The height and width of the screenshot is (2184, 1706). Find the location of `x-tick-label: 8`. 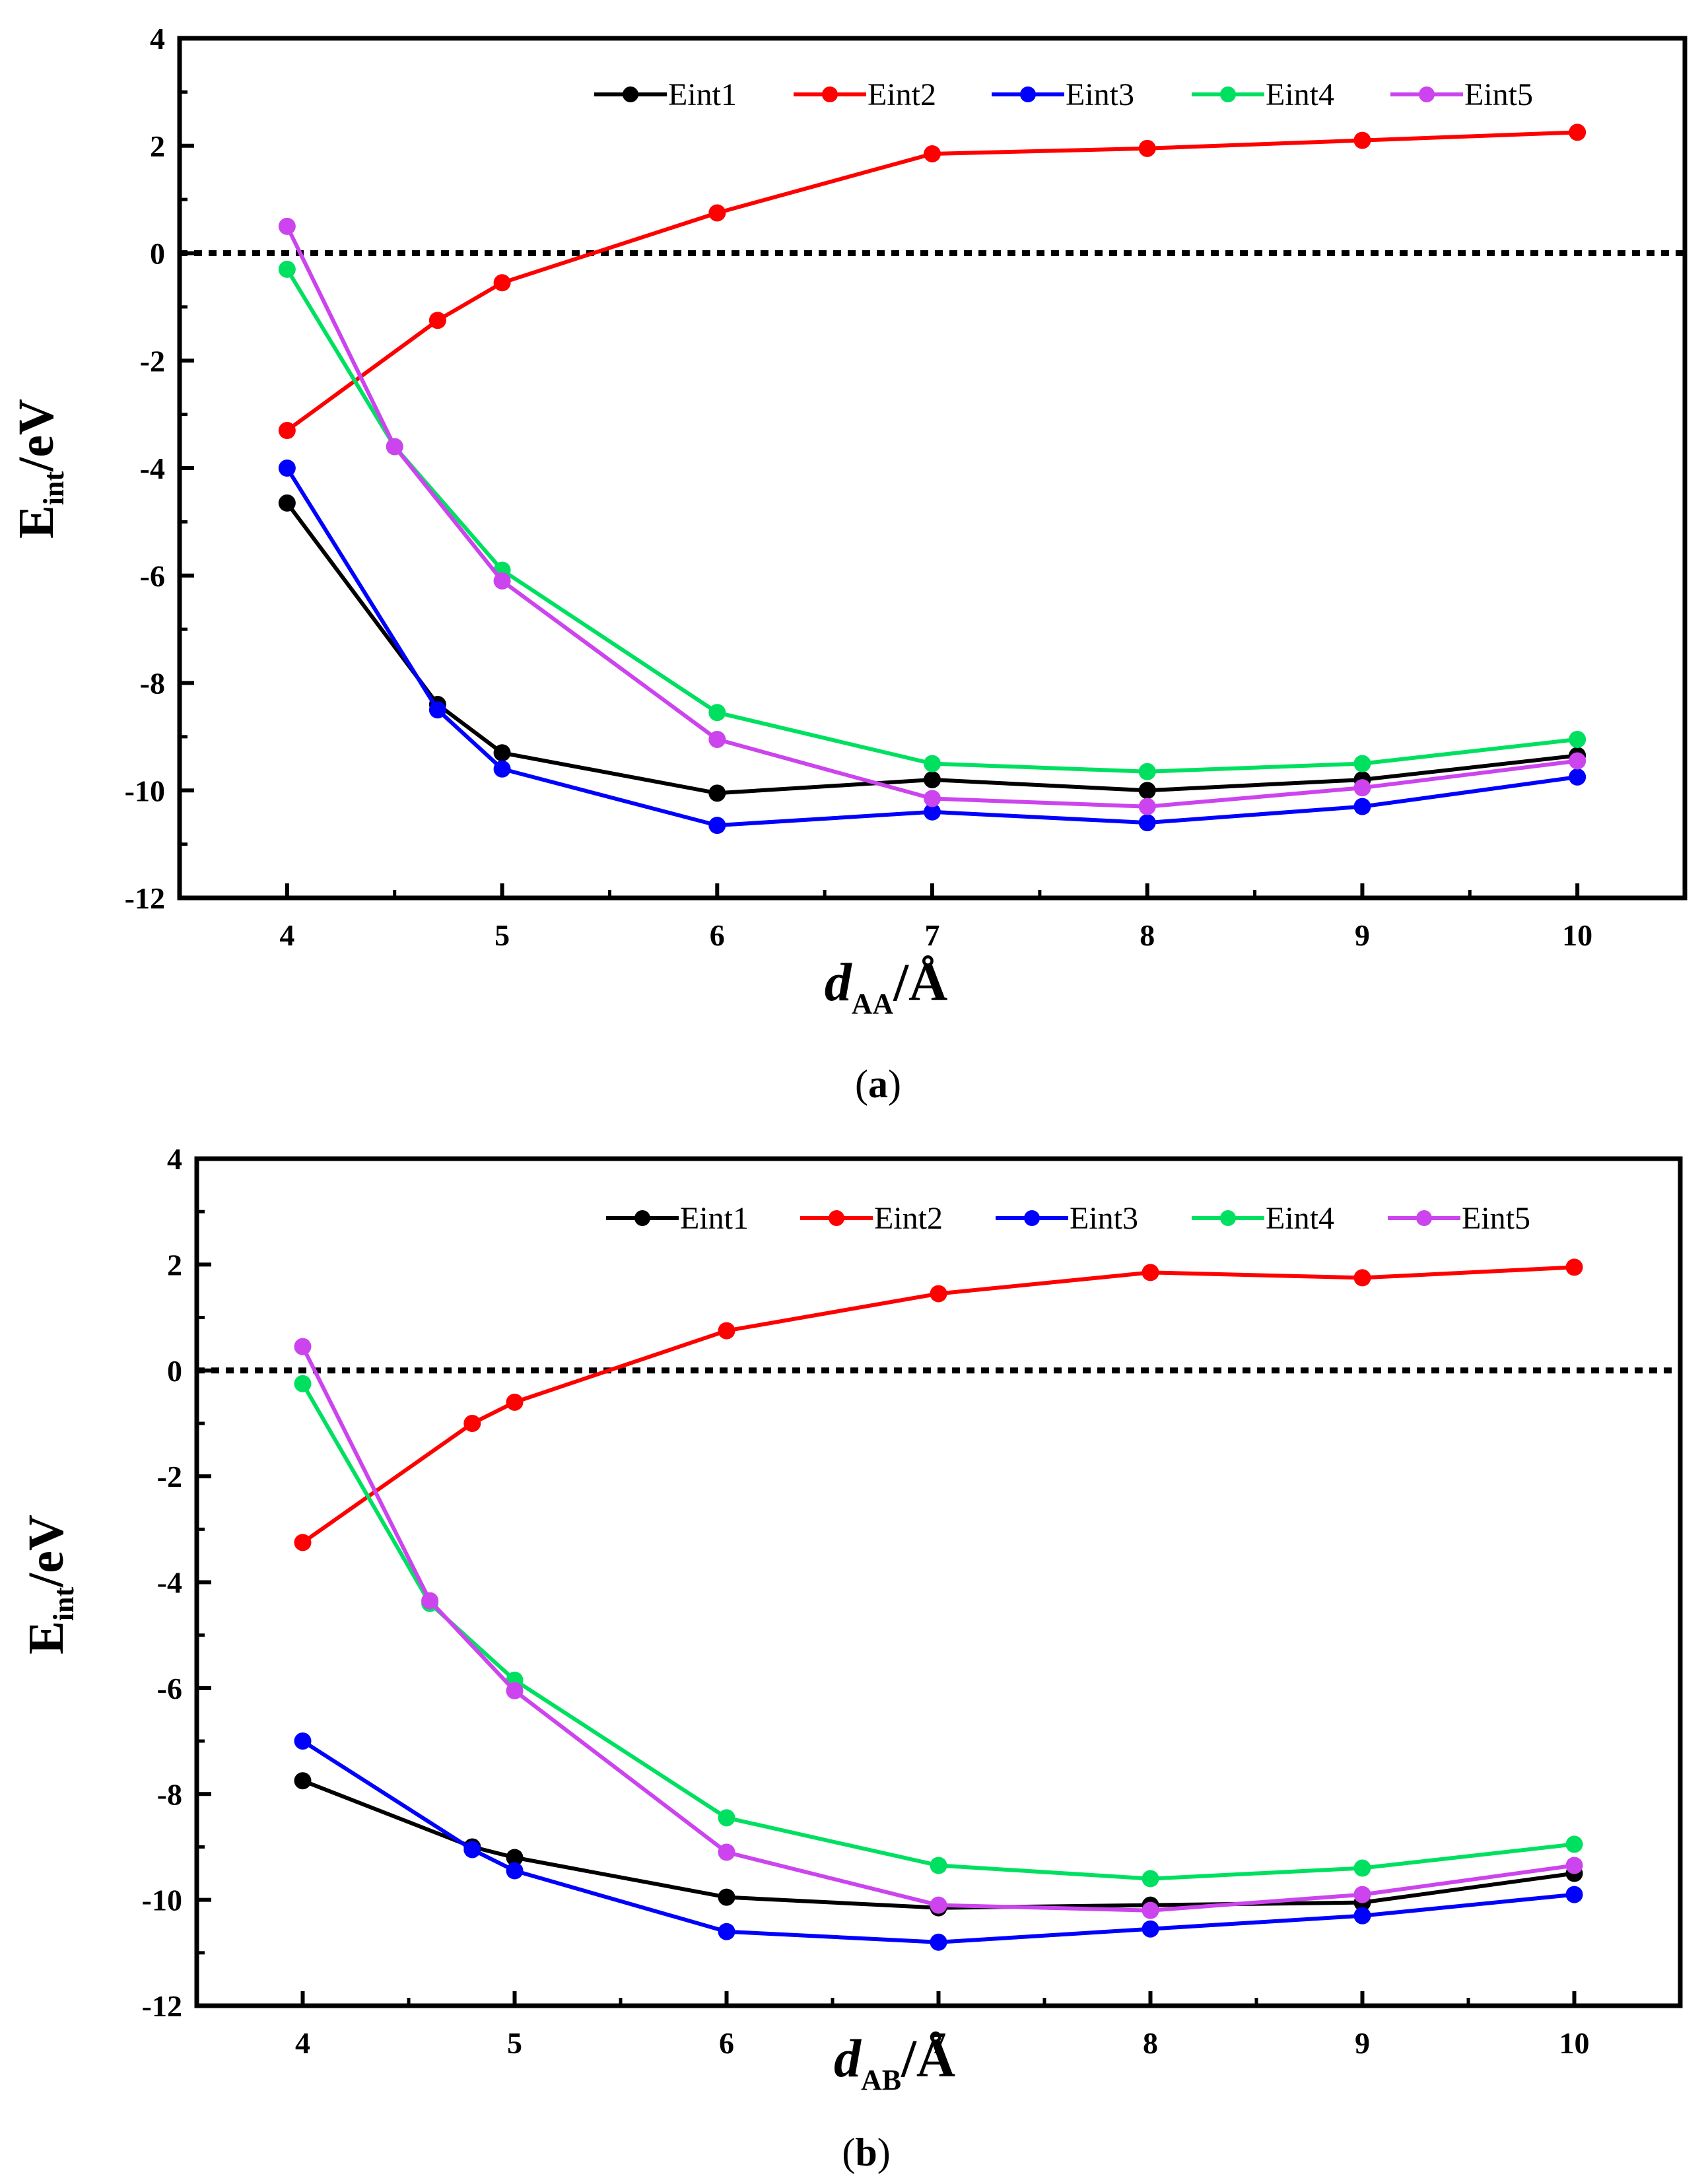

x-tick-label: 8 is located at coordinates (1150, 2043).